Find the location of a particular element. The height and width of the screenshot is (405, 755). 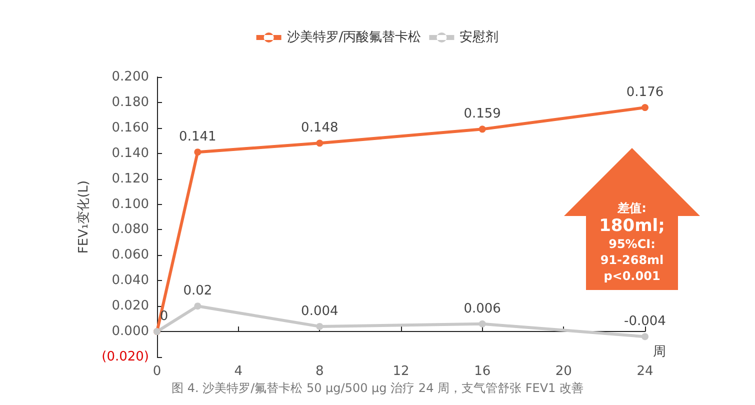

y-tick-label: 0.060 is located at coordinates (130, 255).